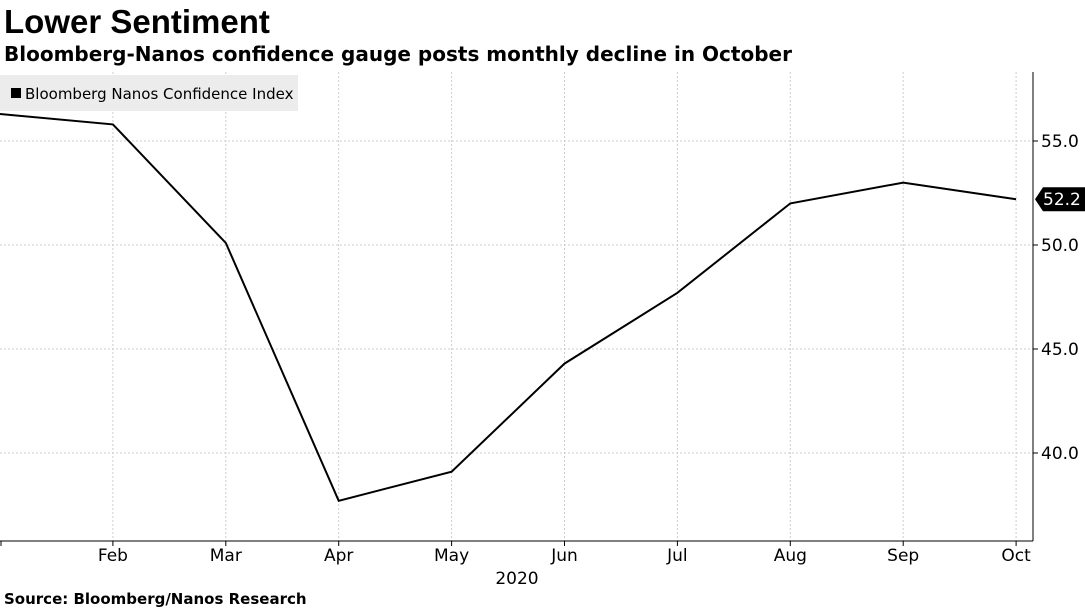 Image resolution: width=1085 pixels, height=610 pixels. What do you see at coordinates (137, 21) in the screenshot?
I see `chart-title: Lower Sentiment` at bounding box center [137, 21].